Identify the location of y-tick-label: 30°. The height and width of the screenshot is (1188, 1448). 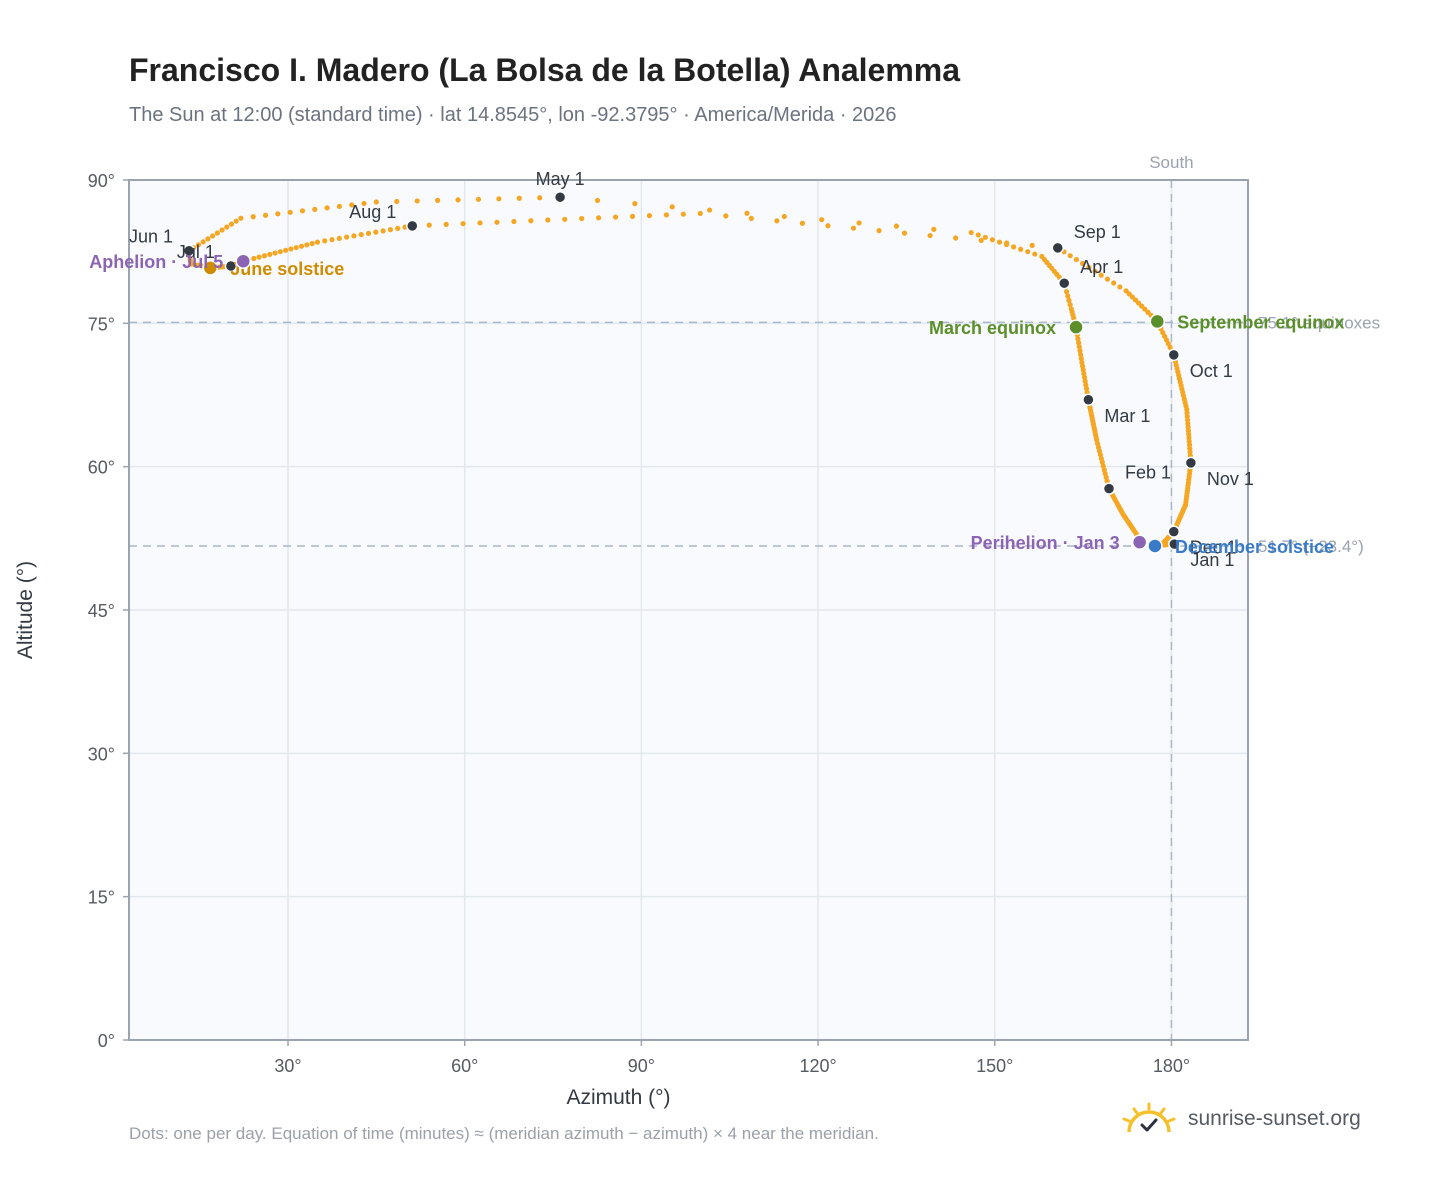
(101, 754).